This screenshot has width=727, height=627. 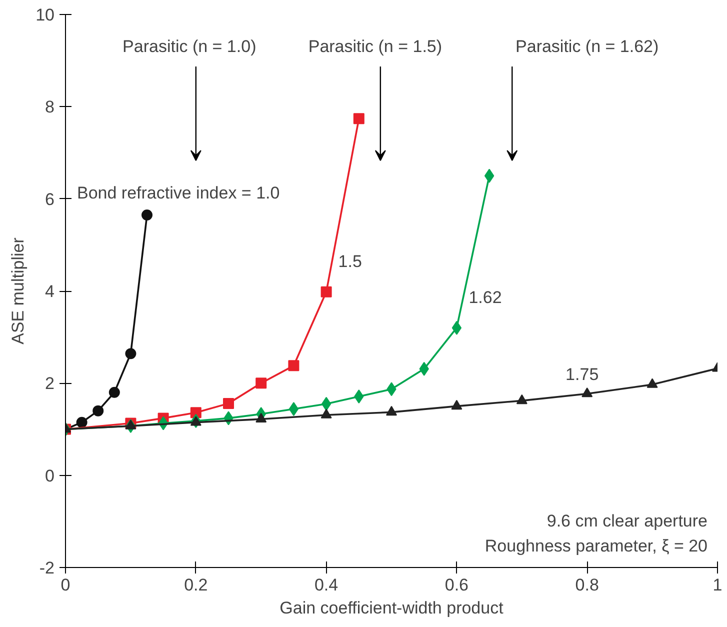 What do you see at coordinates (65, 585) in the screenshot?
I see `x-tick-label: 0` at bounding box center [65, 585].